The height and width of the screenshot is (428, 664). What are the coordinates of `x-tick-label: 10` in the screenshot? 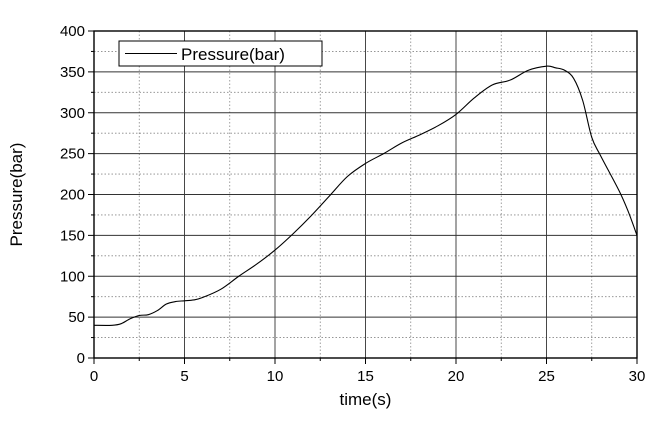 It's located at (275, 376).